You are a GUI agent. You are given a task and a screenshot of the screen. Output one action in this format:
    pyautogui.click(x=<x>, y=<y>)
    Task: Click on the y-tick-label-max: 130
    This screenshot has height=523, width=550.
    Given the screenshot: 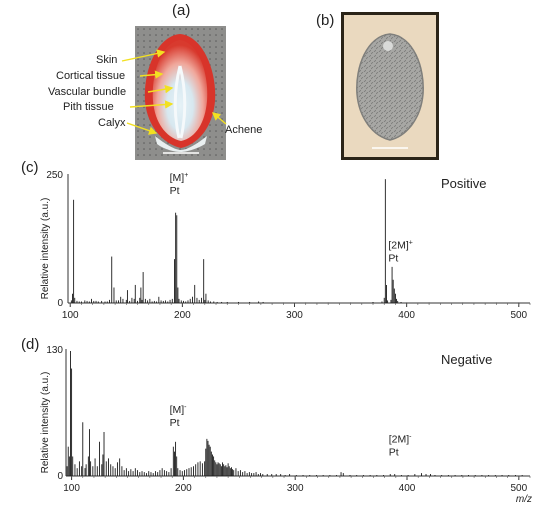 What is the action you would take?
    pyautogui.click(x=54, y=350)
    